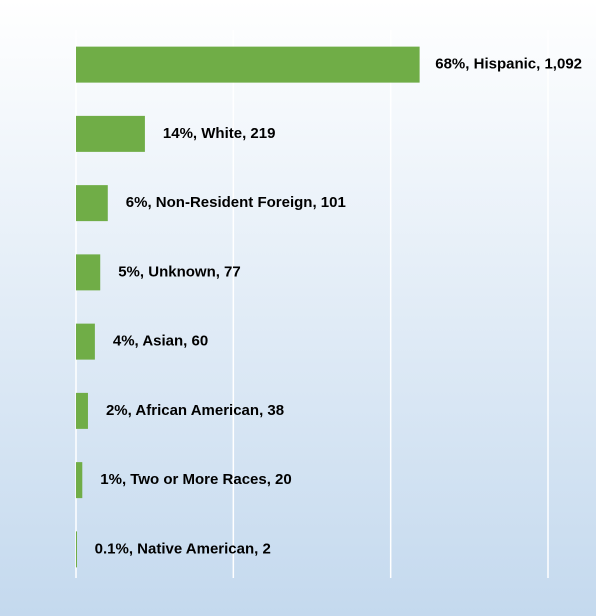 The image size is (596, 616). Describe the element at coordinates (183, 548) in the screenshot. I see `data-label: 0.1%, Native American, 2` at that location.